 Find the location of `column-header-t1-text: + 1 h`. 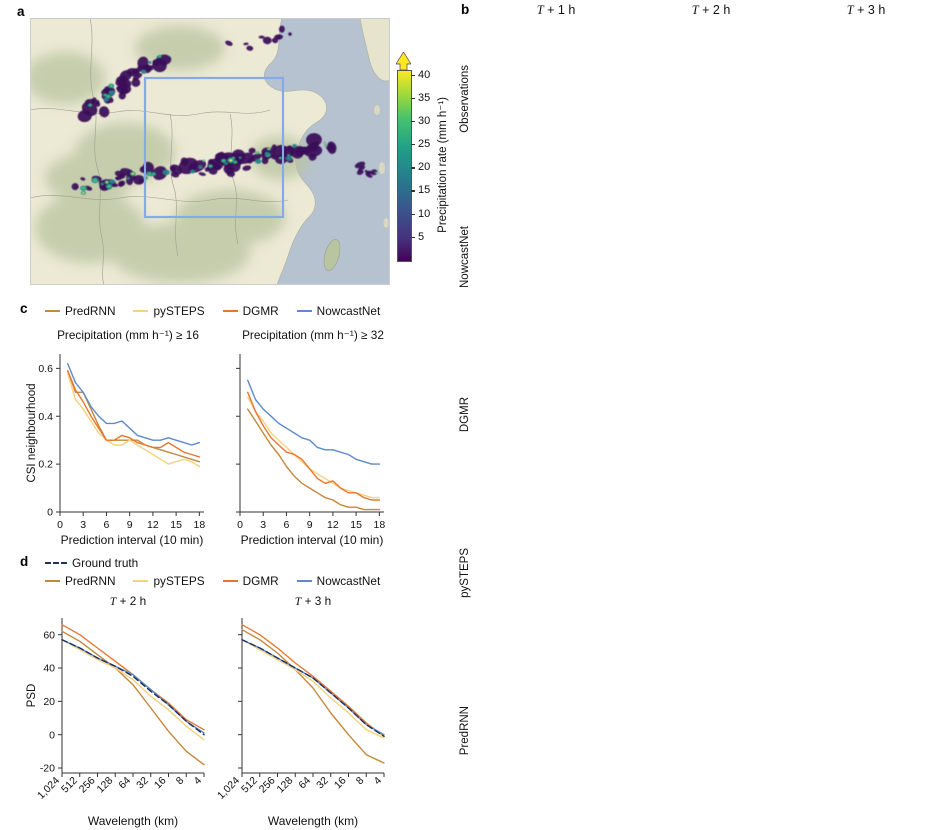

column-header-t1-text: + 1 h is located at coordinates (559, 10).